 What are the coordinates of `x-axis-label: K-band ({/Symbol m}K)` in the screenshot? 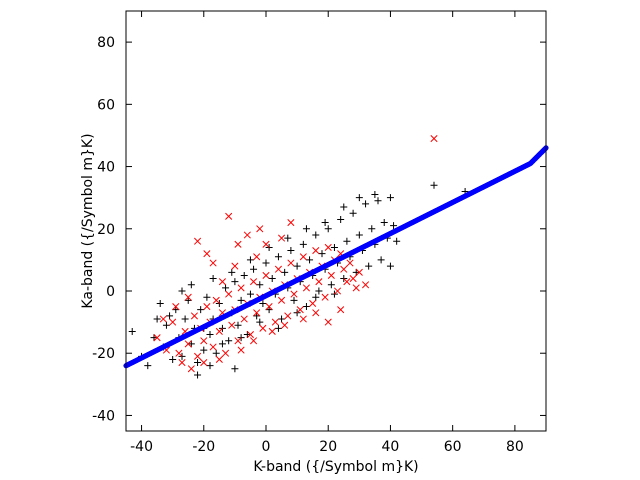 It's located at (335, 467).